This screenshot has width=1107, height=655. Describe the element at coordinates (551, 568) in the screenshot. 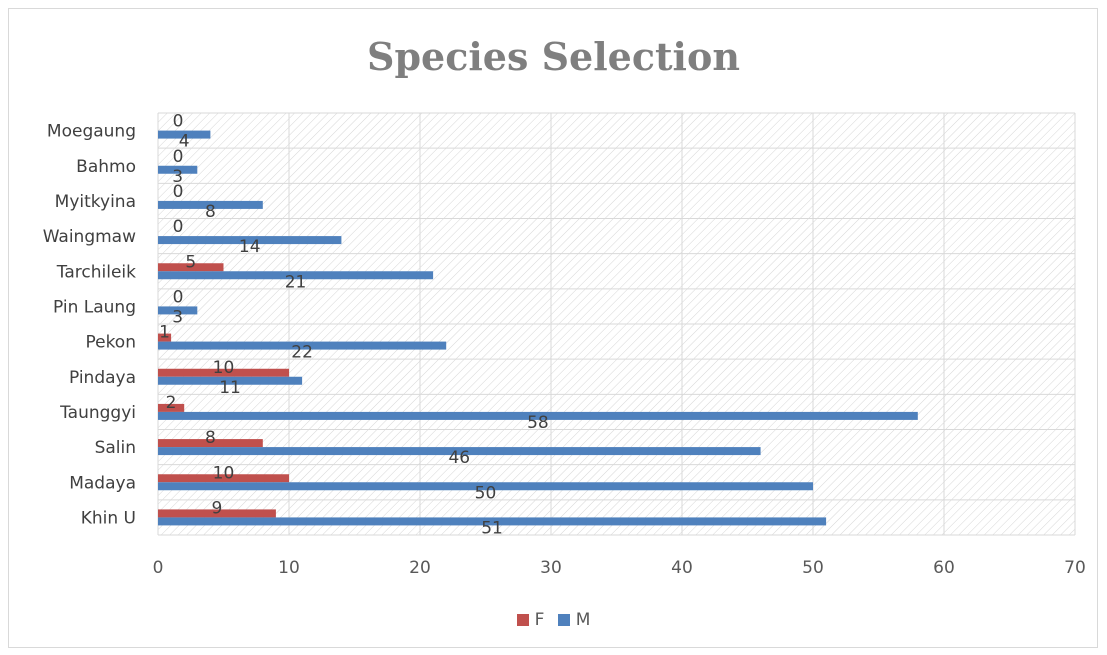

I see `x-tick-label: 30` at that location.